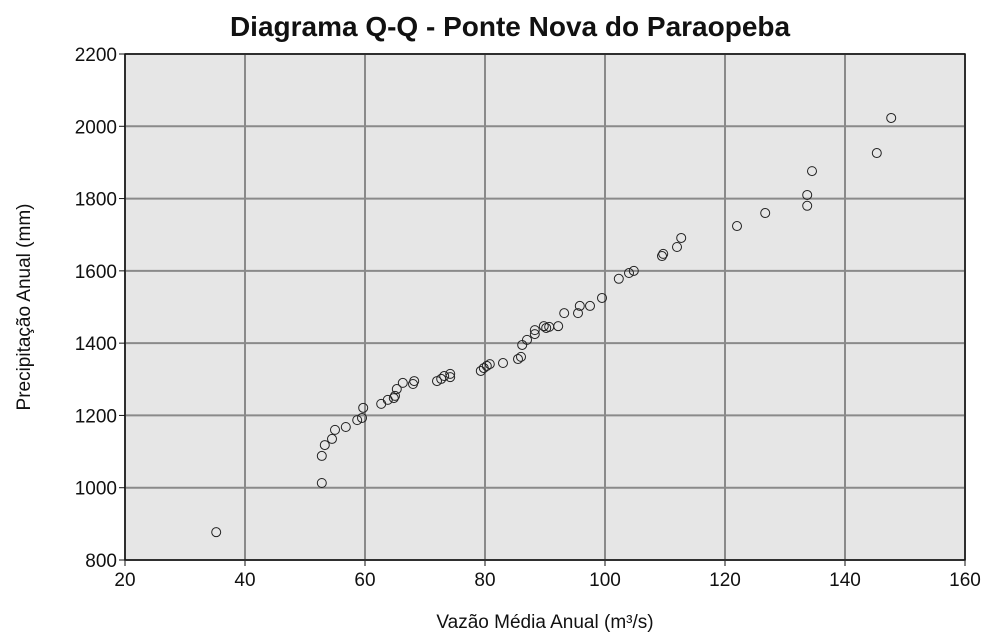 This screenshot has height=636, width=985. I want to click on y-tick-label: 1200, so click(96, 416).